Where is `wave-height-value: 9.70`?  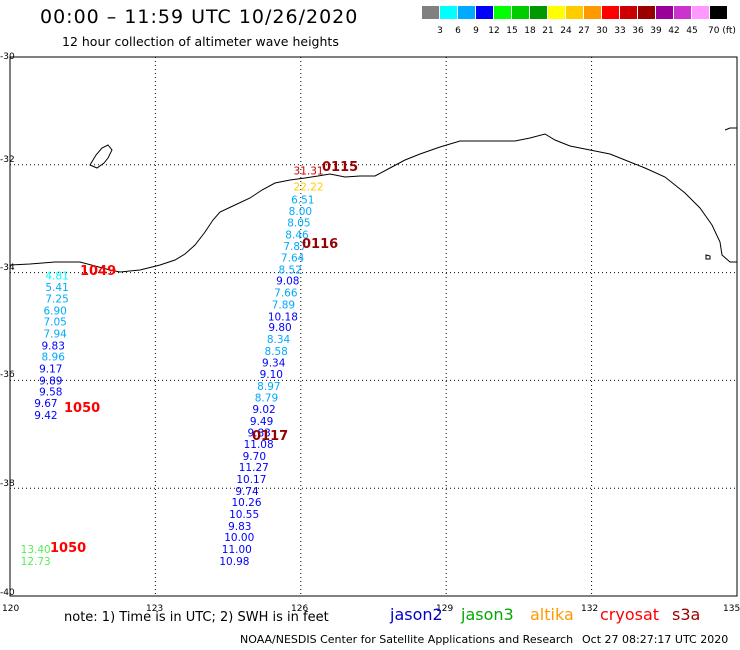 wave-height-value: 9.70 is located at coordinates (254, 457).